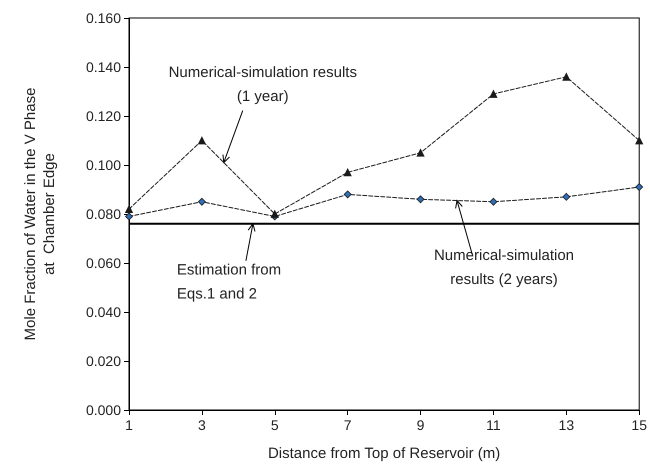  Describe the element at coordinates (104, 165) in the screenshot. I see `y-tick-label: 0.100` at that location.